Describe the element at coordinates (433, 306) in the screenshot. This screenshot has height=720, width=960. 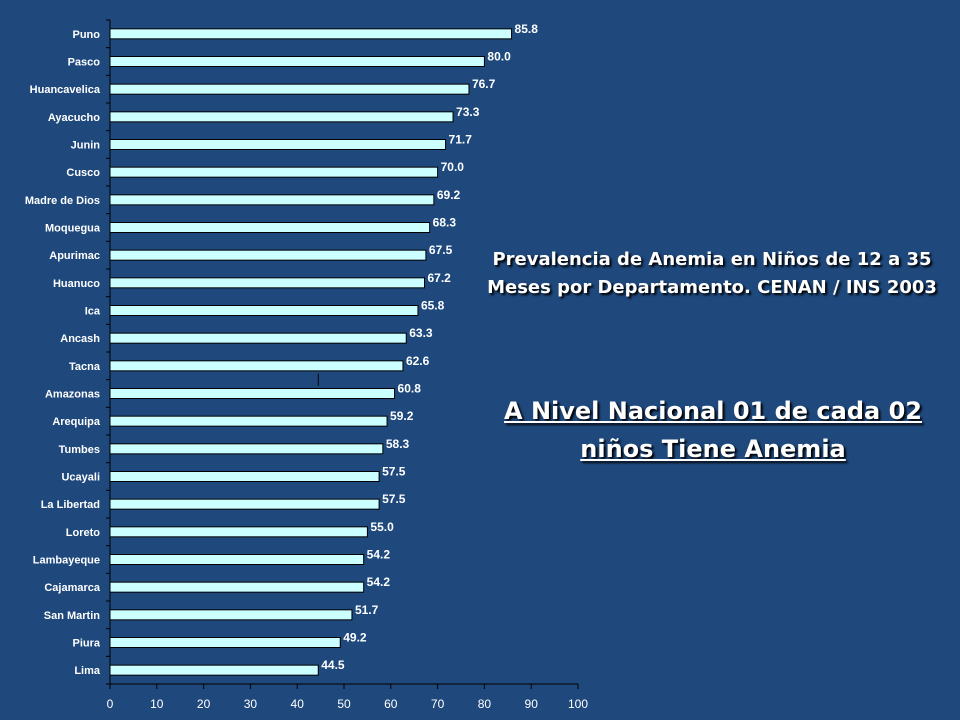
I see `value-label: 65.8` at that location.